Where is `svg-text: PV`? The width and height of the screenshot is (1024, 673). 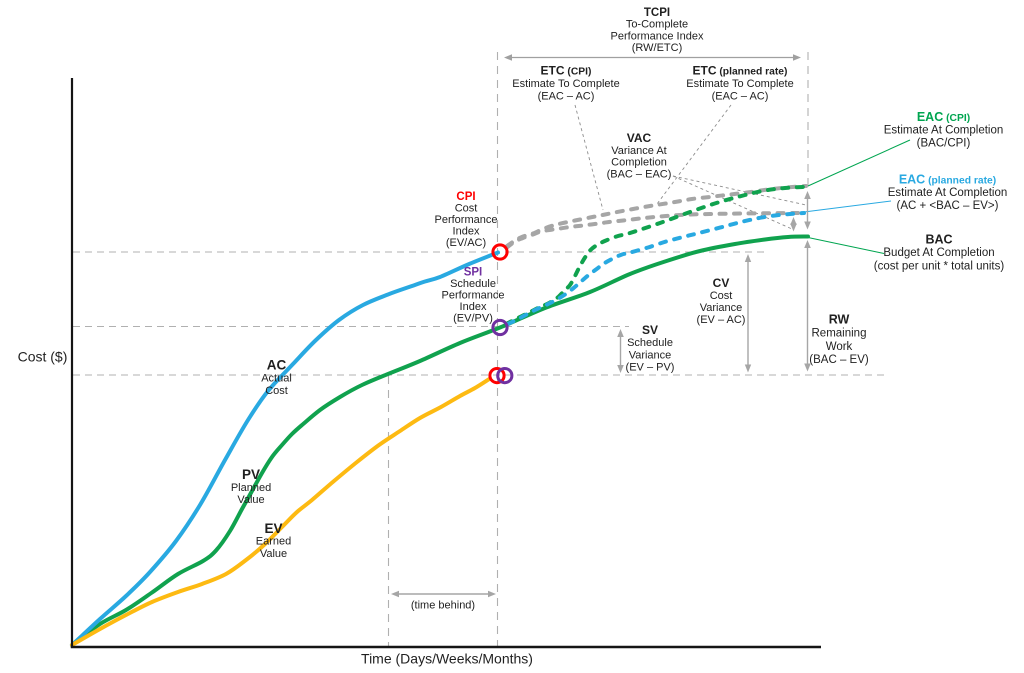
svg-text: PV is located at coordinates (251, 474).